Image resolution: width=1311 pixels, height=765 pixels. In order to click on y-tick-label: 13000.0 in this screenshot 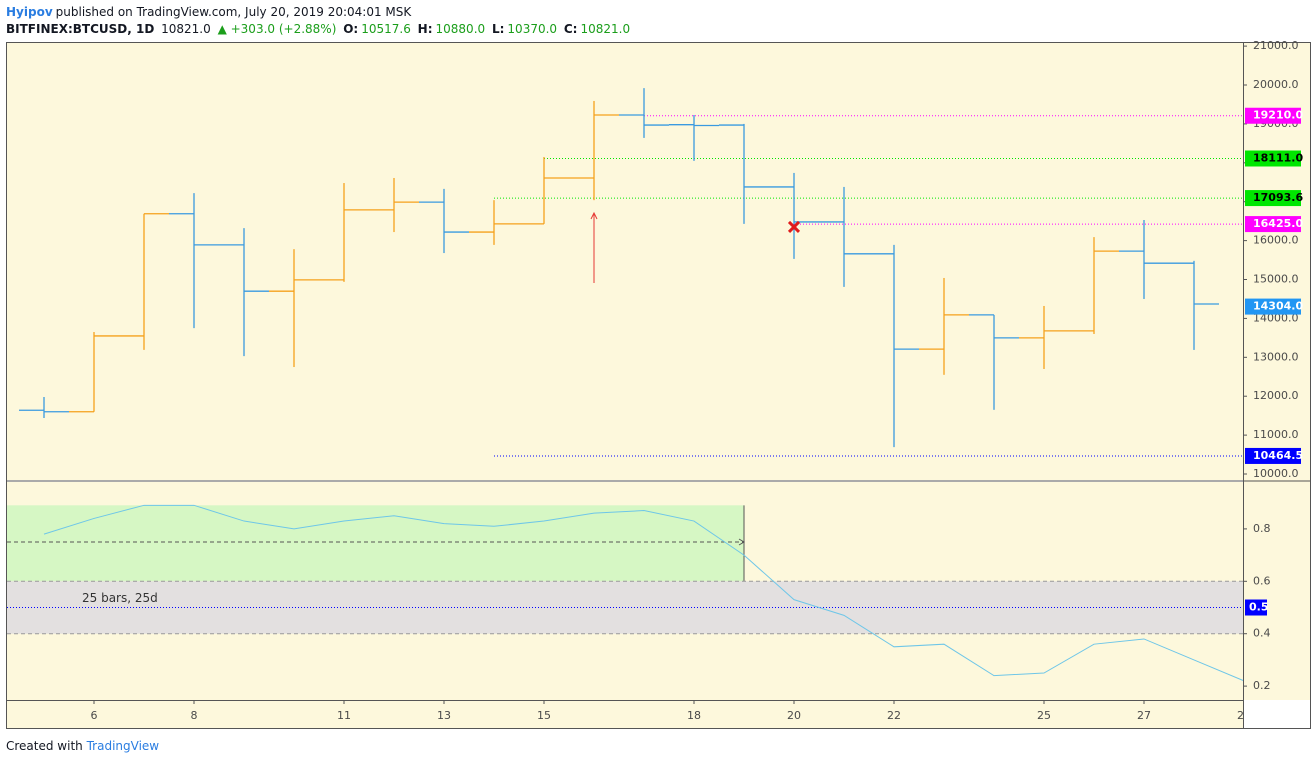, I will do `click(1276, 356)`.